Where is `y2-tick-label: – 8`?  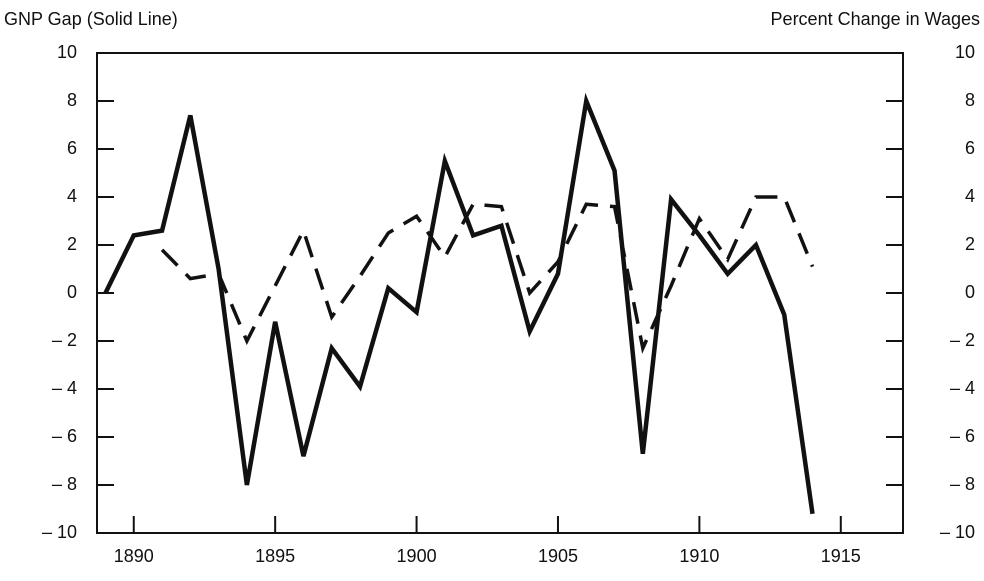
y2-tick-label: – 8 is located at coordinates (962, 484).